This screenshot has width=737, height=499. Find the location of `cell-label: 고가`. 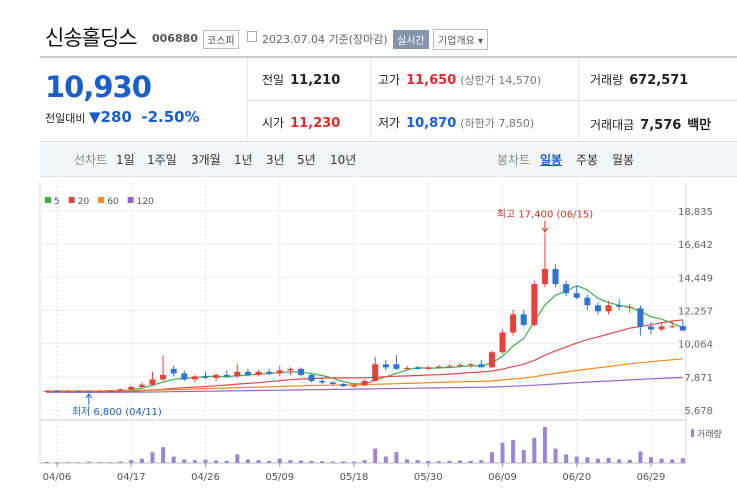

cell-label: 고가 is located at coordinates (389, 80).